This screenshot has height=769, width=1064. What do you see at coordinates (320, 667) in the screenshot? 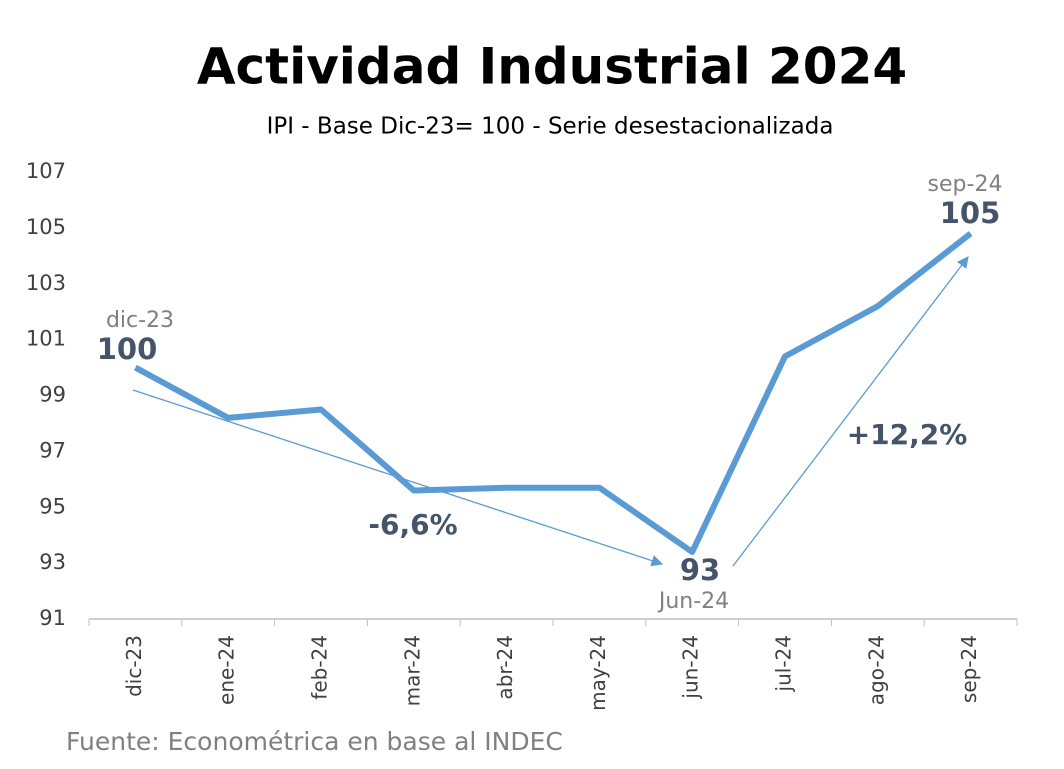
I see `x-tick-label: feb-24` at bounding box center [320, 667].